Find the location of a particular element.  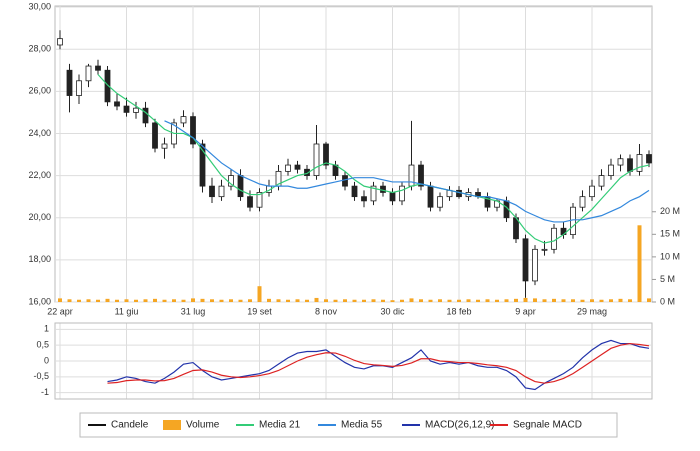

y2-tick-label: 20 M is located at coordinates (670, 211).